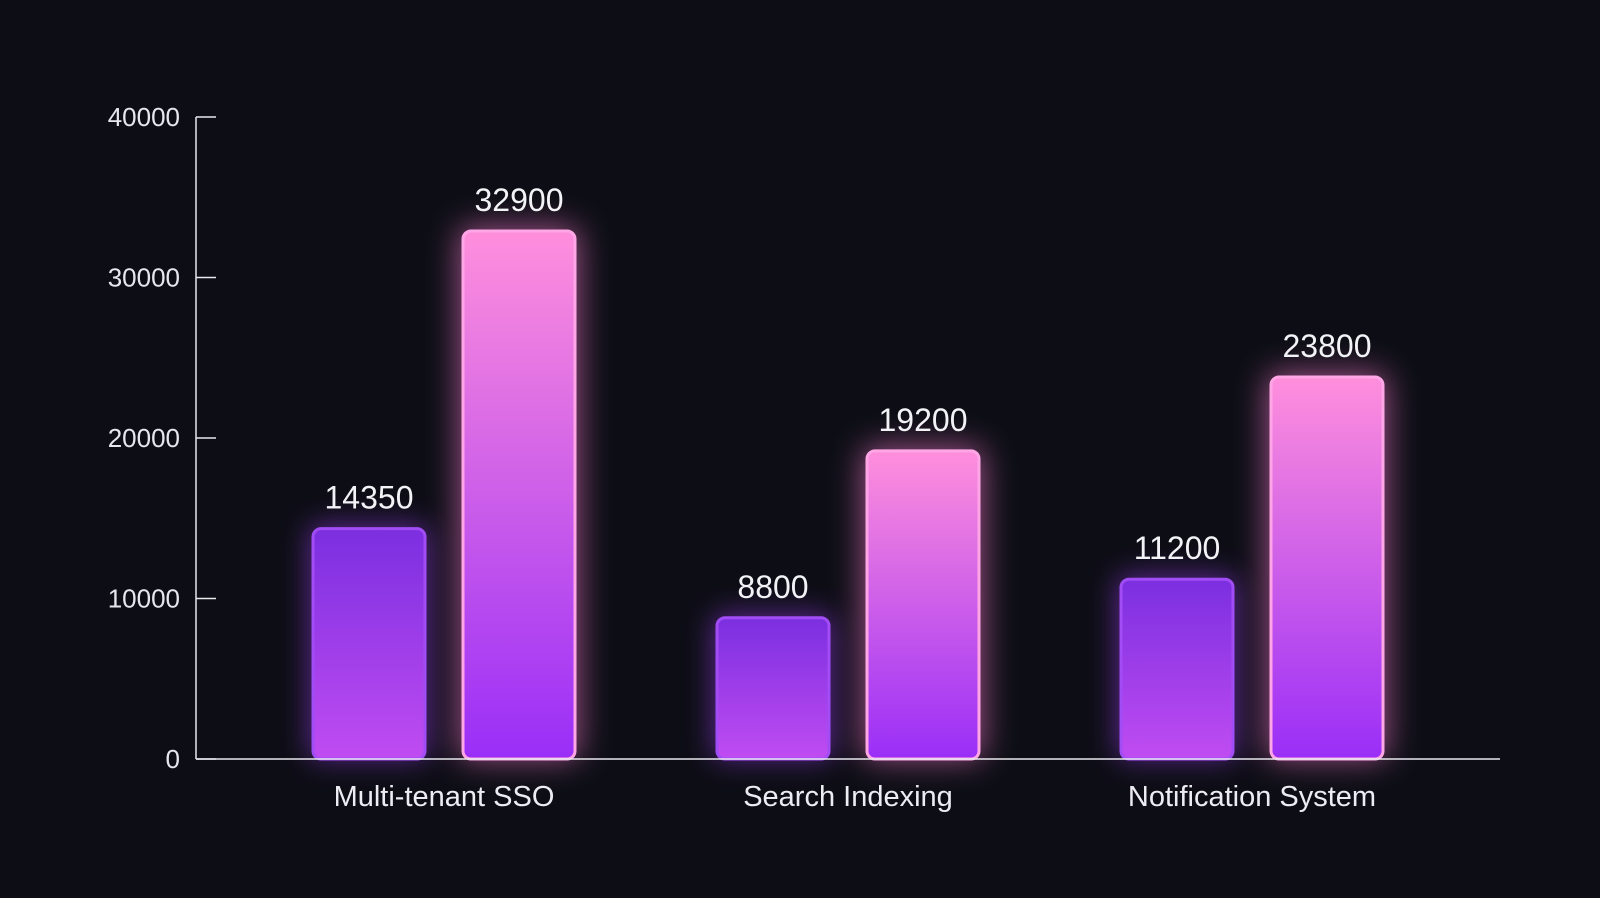 The image size is (1600, 898). Describe the element at coordinates (1327, 346) in the screenshot. I see `value-label-s1-c2: 23800` at that location.